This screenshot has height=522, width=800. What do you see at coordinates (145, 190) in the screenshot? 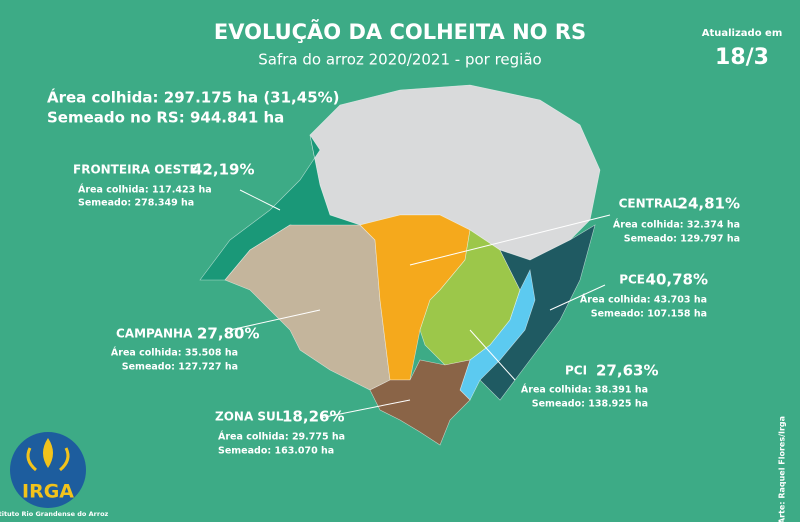
I see `region-harvested: Área colhida: 117.423 ha` at bounding box center [145, 190].